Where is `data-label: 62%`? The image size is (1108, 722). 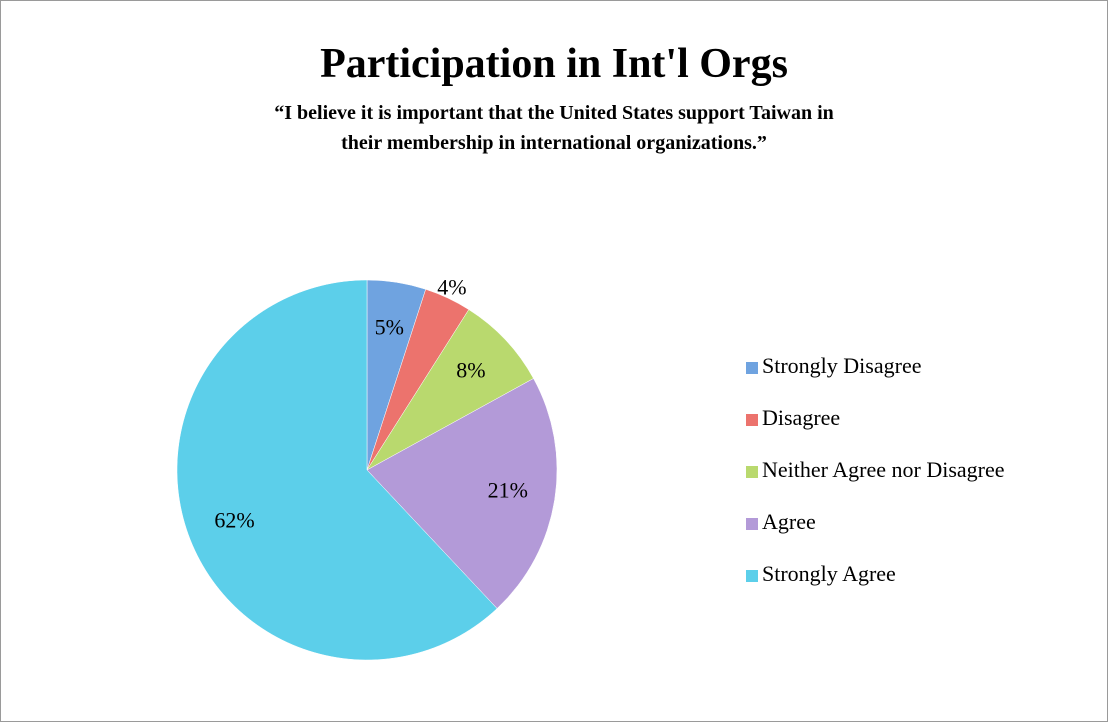 data-label: 62% is located at coordinates (234, 520).